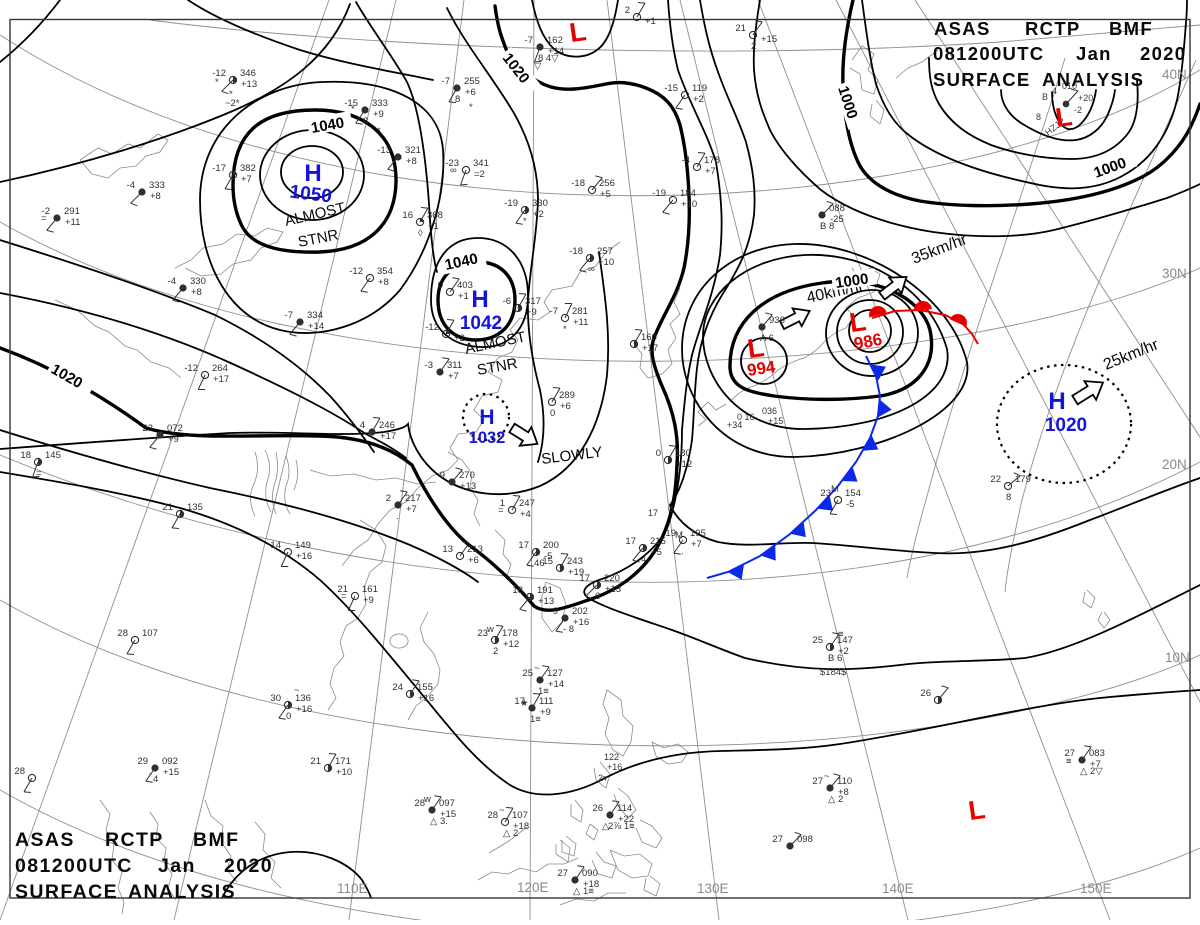 Image resolution: width=1200 pixels, height=925 pixels. I want to click on svg-text: +4, so click(525, 514).